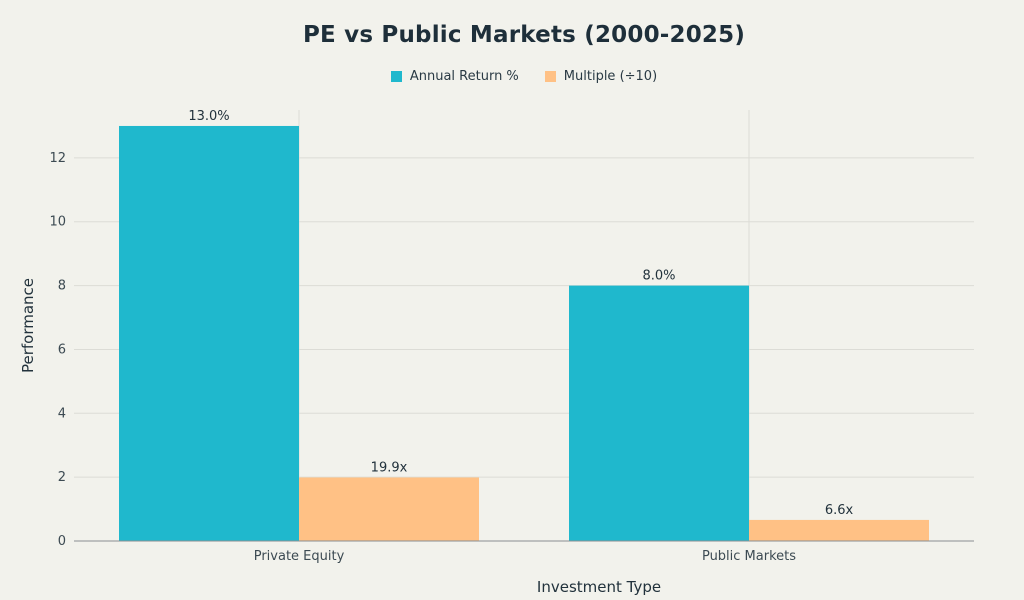 This screenshot has height=600, width=1024. What do you see at coordinates (57, 158) in the screenshot?
I see `y-tick-label: 12` at bounding box center [57, 158].